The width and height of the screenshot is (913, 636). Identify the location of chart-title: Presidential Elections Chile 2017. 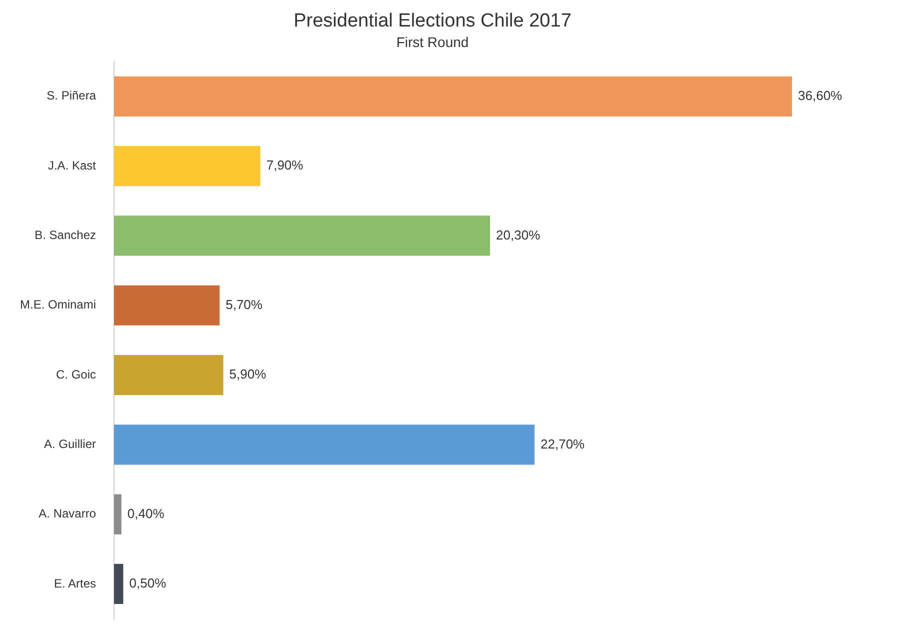
(433, 21).